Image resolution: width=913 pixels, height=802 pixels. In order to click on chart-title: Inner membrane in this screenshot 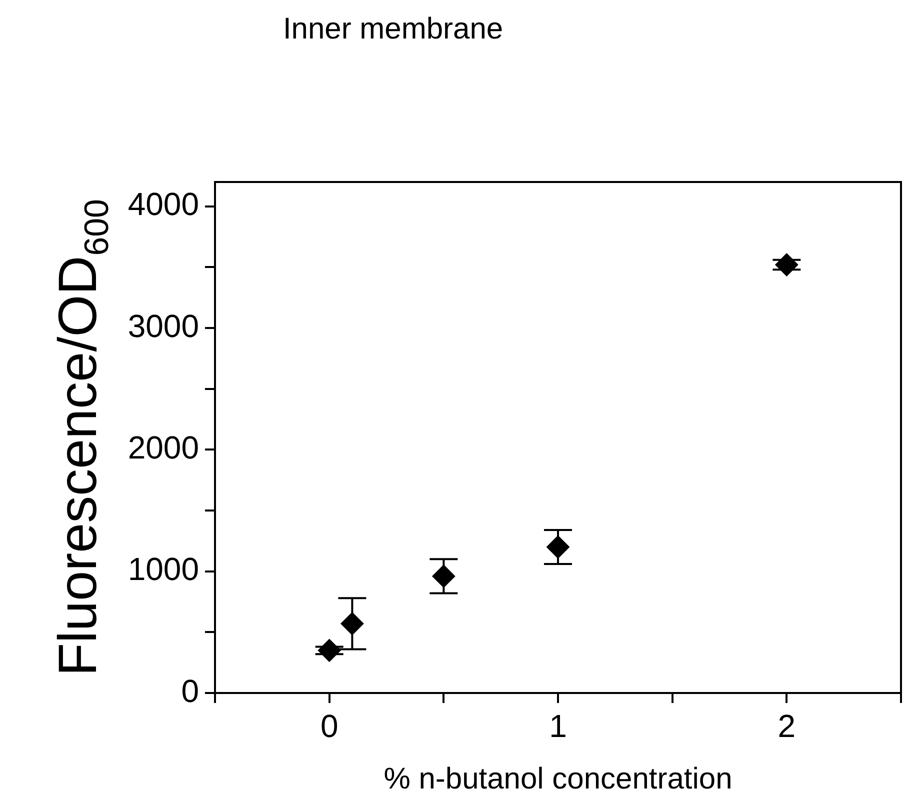, I will do `click(393, 29)`.